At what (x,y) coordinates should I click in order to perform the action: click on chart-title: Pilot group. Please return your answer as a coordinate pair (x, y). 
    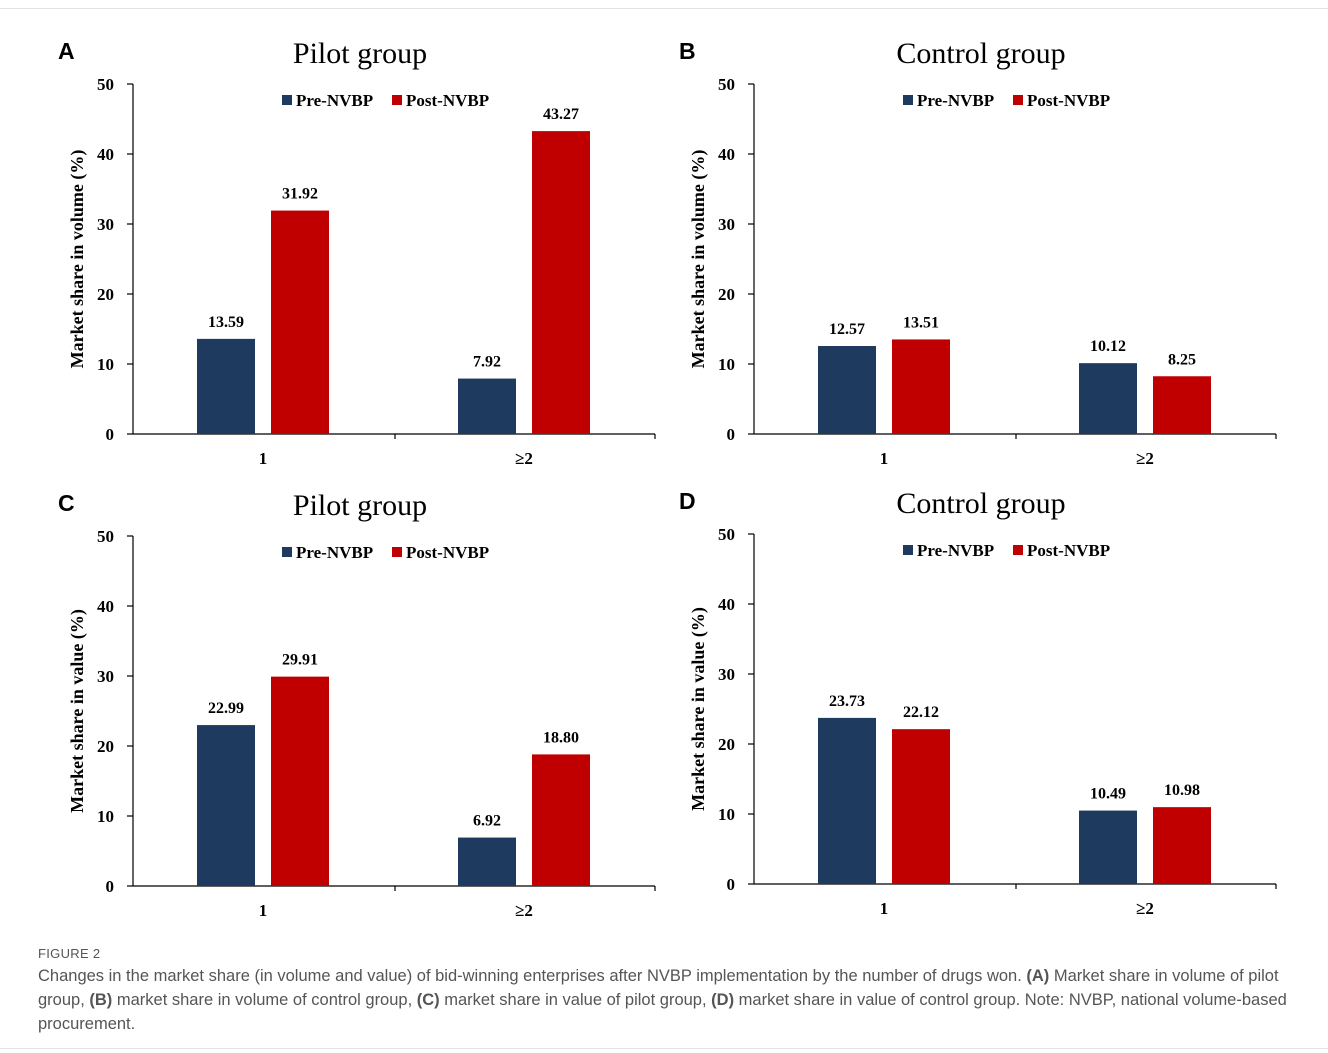
    Looking at the image, I should click on (360, 53).